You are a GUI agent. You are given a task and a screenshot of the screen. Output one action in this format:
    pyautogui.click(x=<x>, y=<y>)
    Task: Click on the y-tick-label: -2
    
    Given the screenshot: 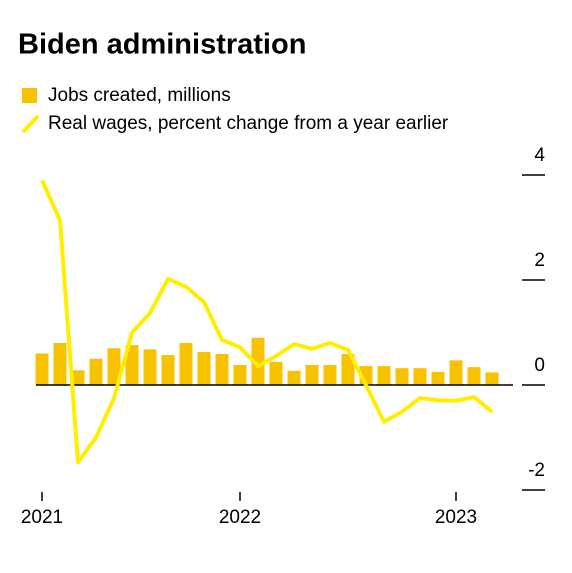 What is the action you would take?
    pyautogui.click(x=536, y=470)
    